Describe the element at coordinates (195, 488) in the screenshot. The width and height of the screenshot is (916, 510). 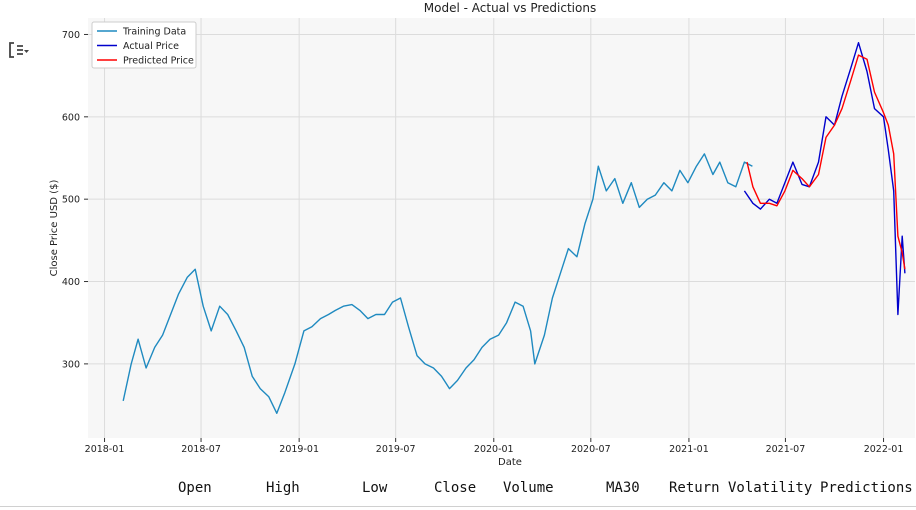
I see `column-header-open: Open` at that location.